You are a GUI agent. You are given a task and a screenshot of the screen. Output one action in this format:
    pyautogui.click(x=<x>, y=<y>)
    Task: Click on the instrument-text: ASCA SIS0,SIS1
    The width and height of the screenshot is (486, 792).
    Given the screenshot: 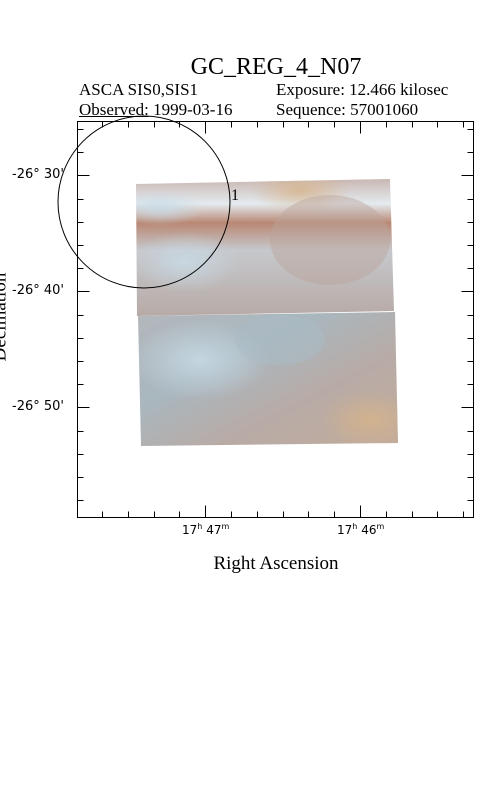 What is the action you would take?
    pyautogui.click(x=139, y=89)
    